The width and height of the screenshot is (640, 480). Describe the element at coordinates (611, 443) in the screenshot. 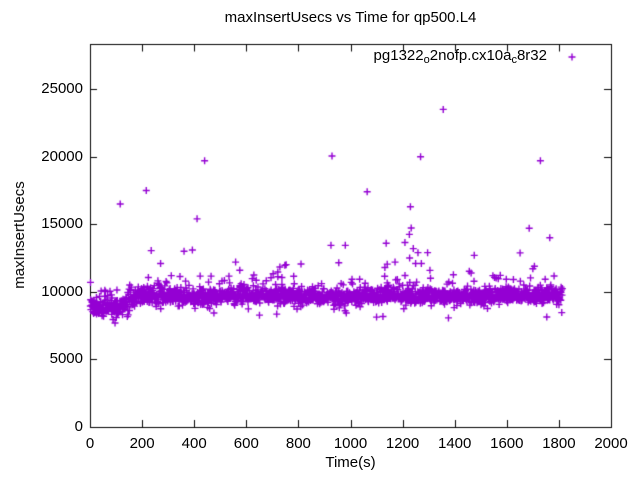

I see `x-tick-label: 2000` at that location.